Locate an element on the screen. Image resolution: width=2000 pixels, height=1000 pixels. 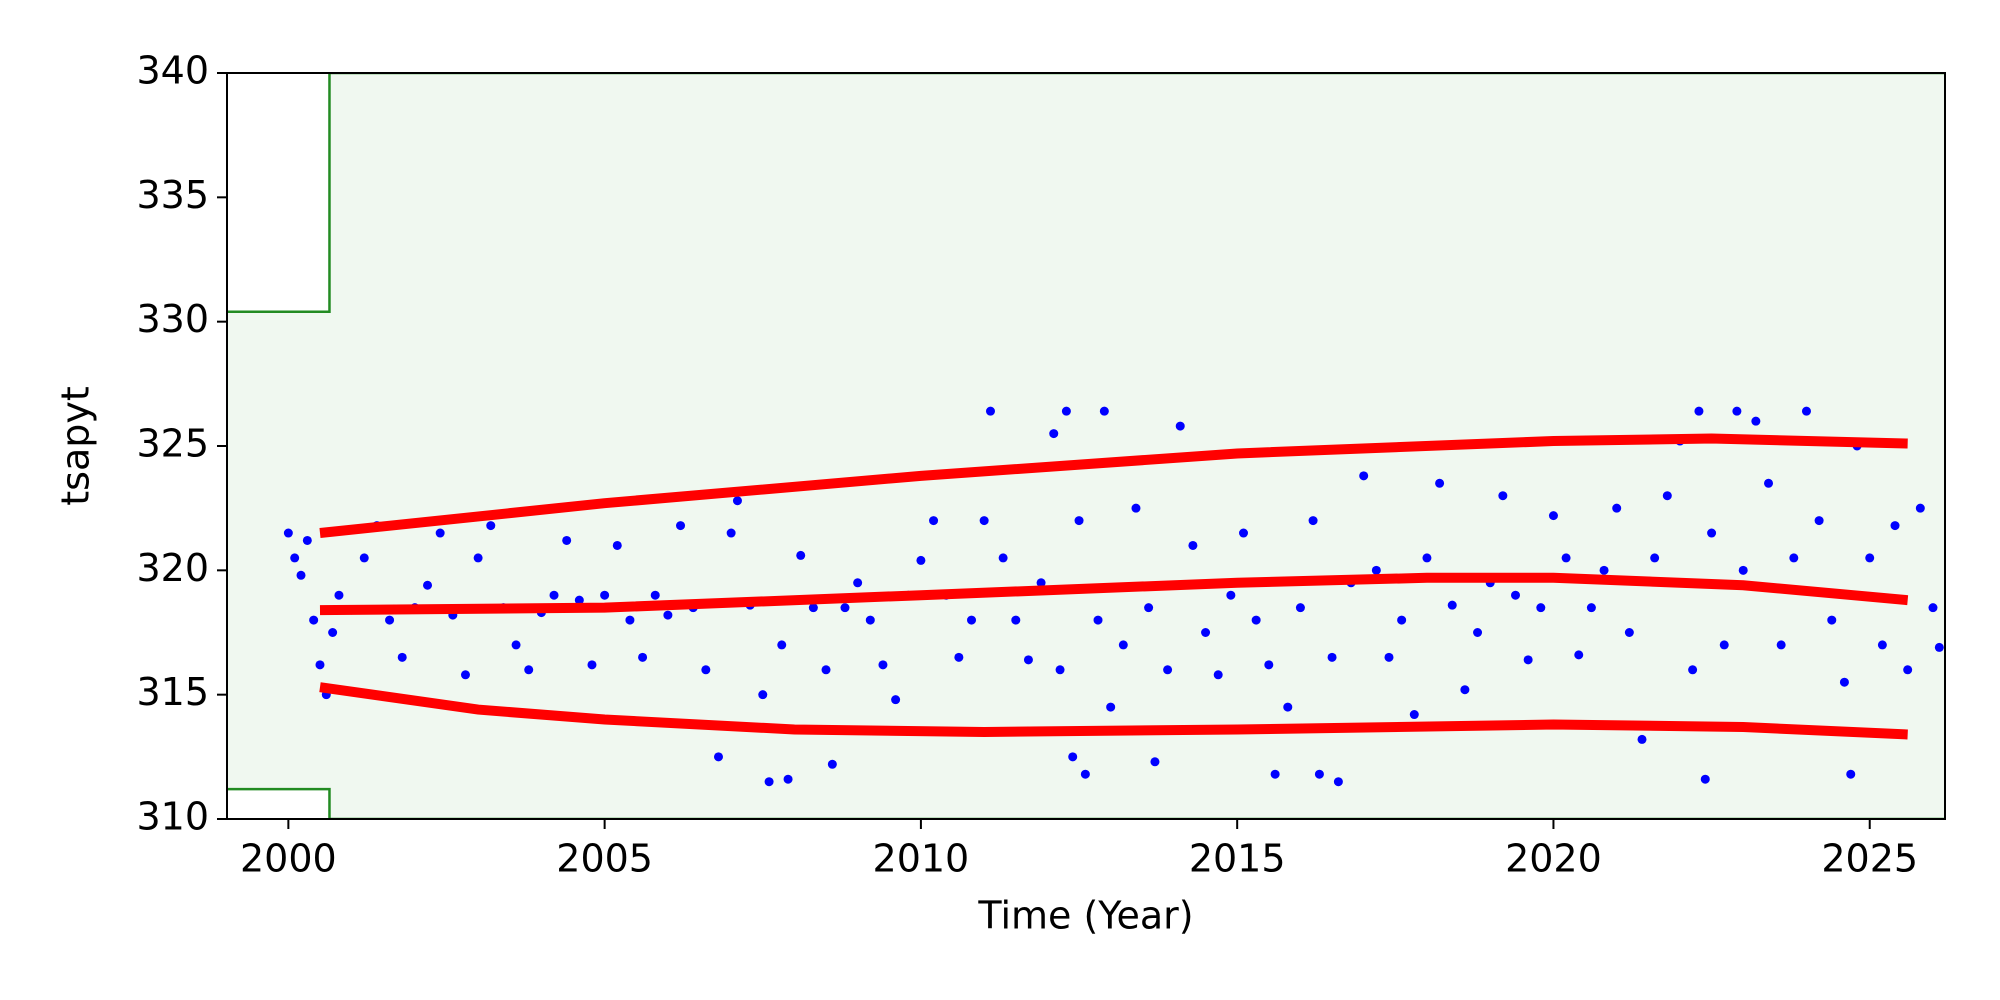
x-tick-label: 2020 is located at coordinates (1553, 859).